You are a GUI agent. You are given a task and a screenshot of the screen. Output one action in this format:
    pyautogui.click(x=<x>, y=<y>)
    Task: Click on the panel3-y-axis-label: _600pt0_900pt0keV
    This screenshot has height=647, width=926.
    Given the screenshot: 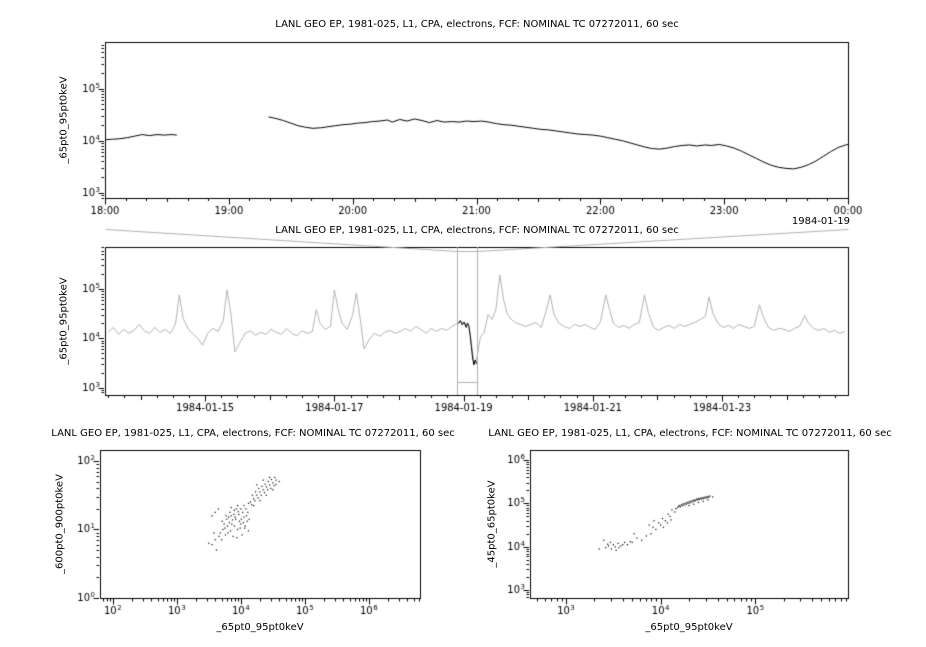 What is the action you would take?
    pyautogui.click(x=60, y=524)
    